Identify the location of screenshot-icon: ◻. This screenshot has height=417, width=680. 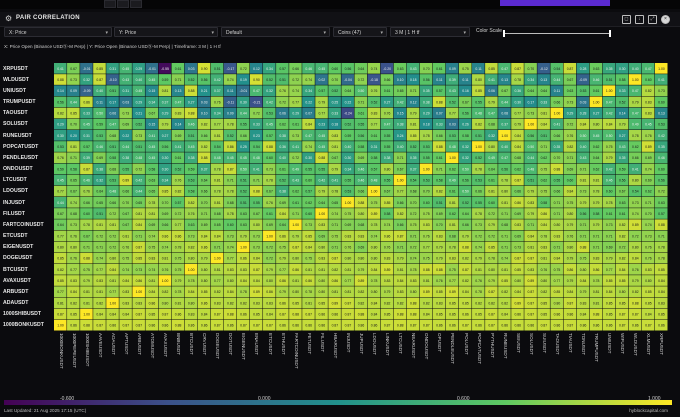
(626, 19).